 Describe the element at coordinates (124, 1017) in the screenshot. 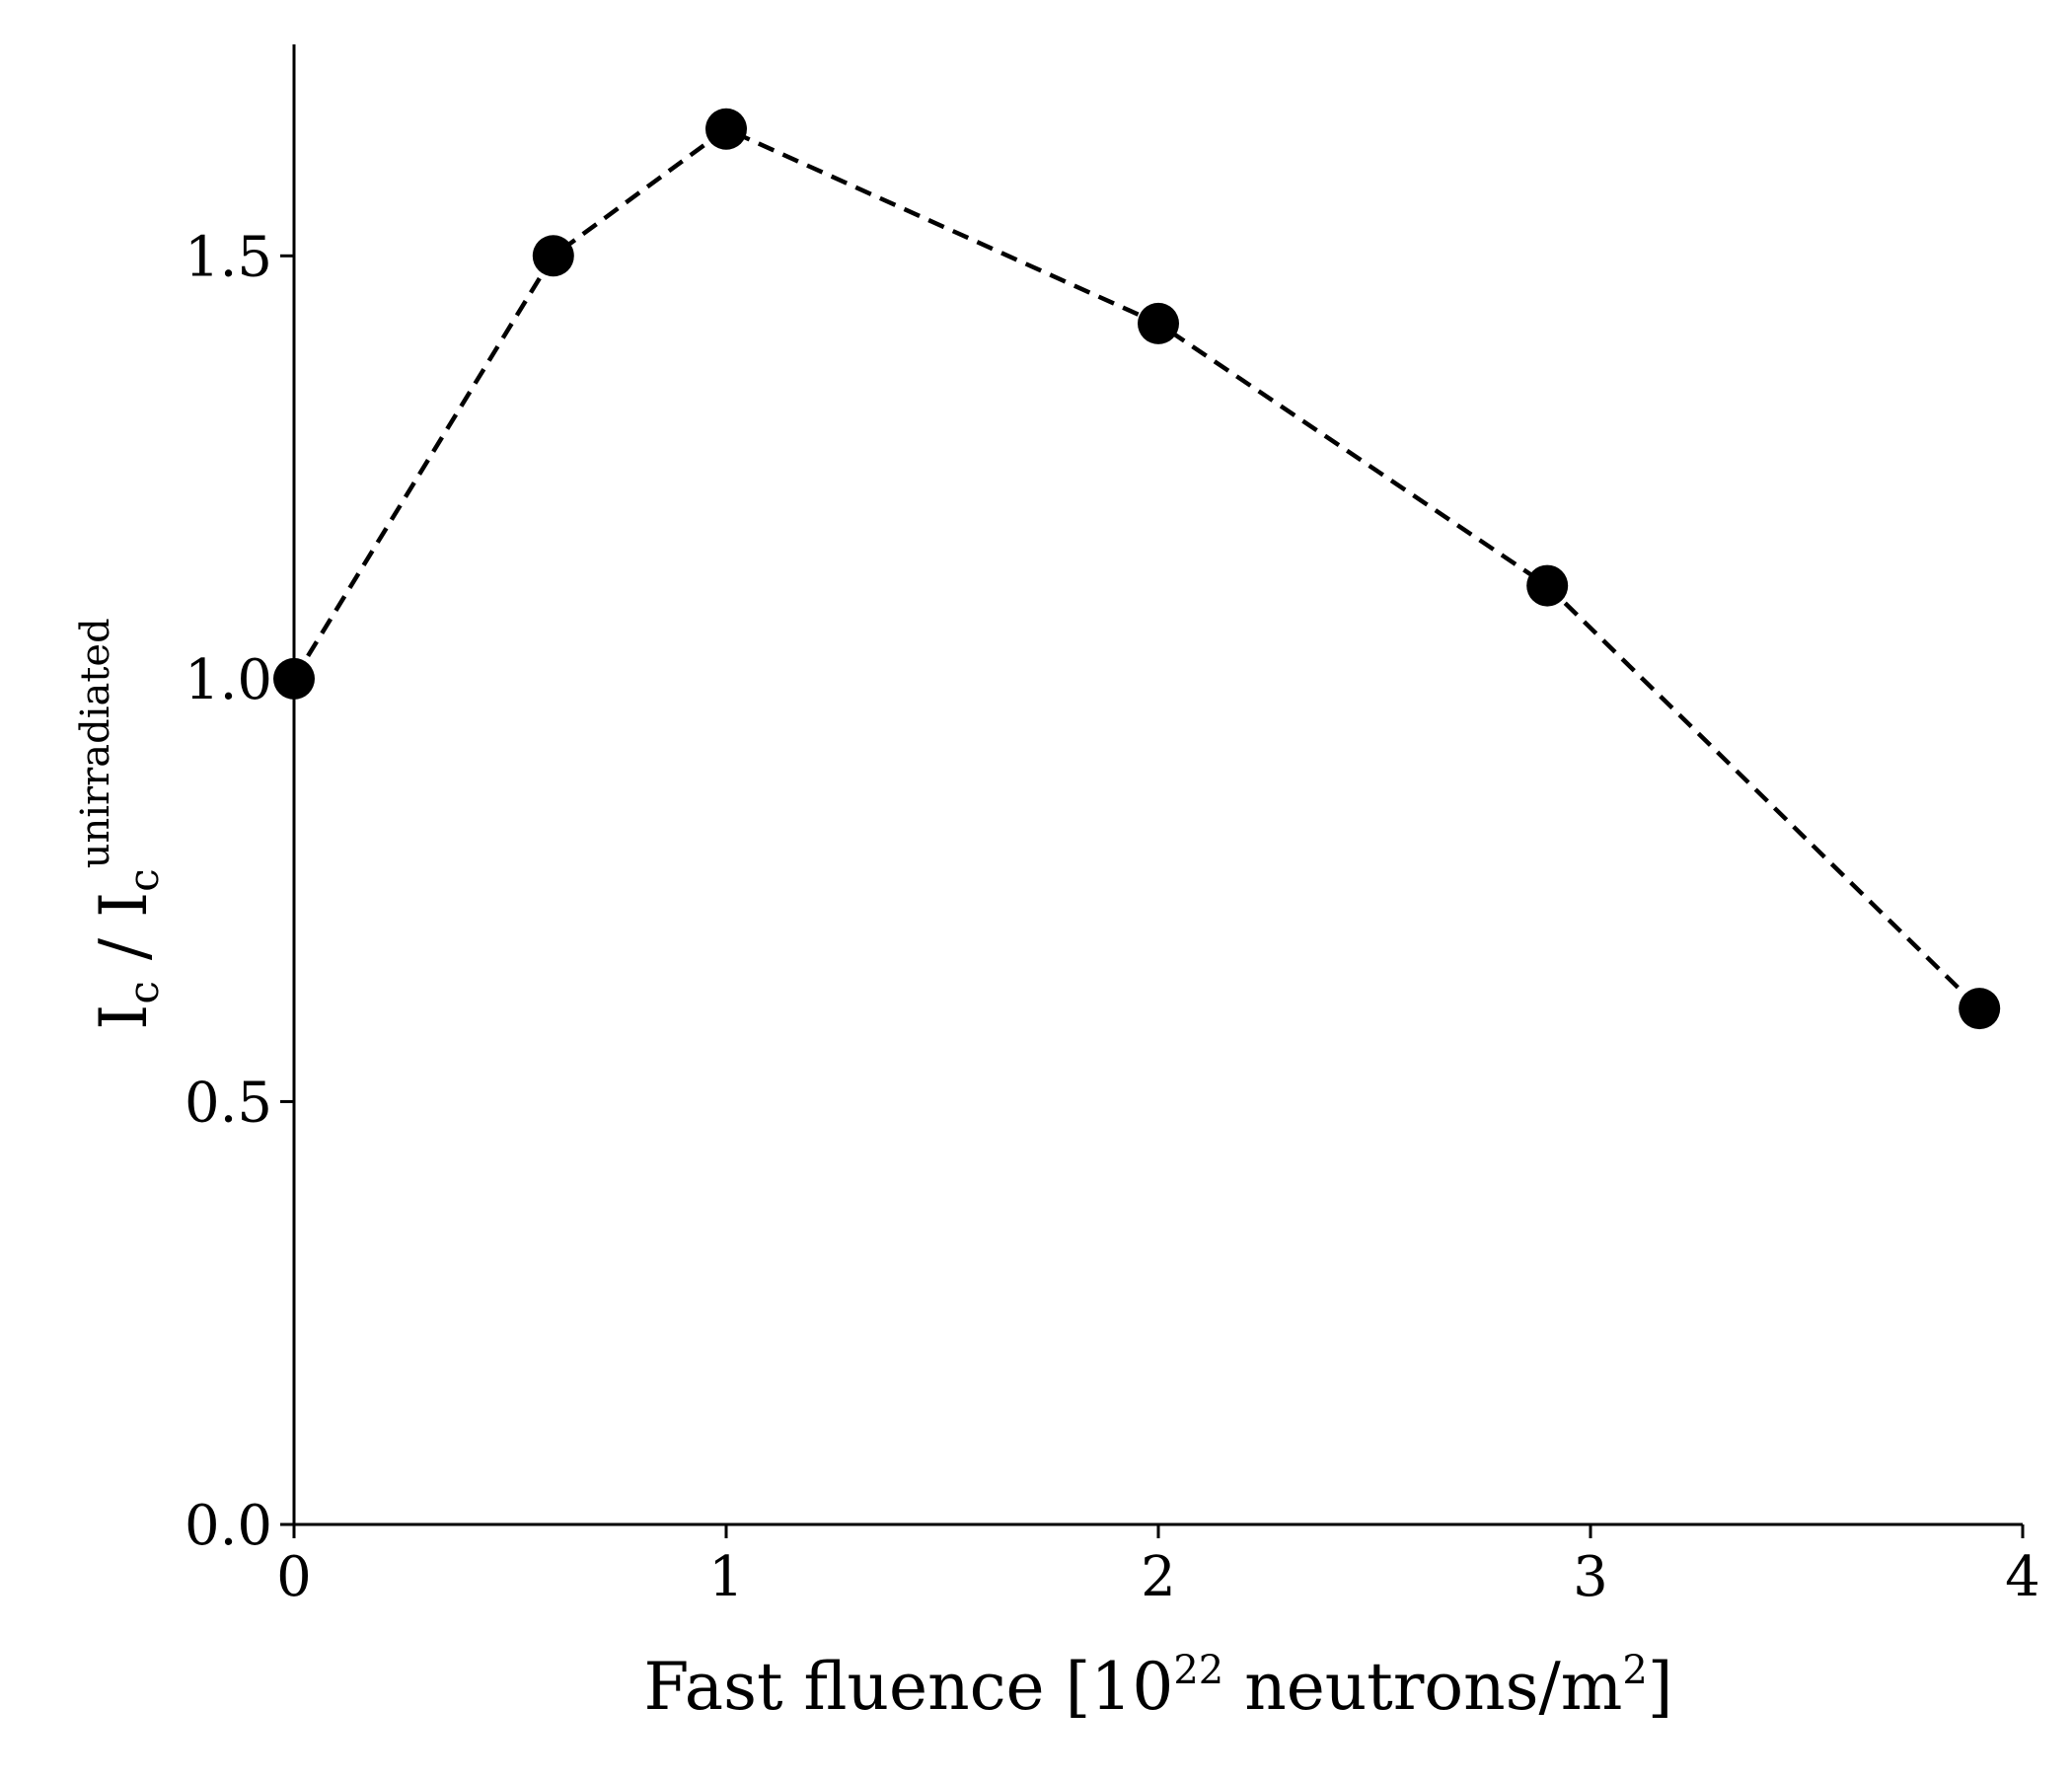

I see `y-title-symbol: I` at that location.